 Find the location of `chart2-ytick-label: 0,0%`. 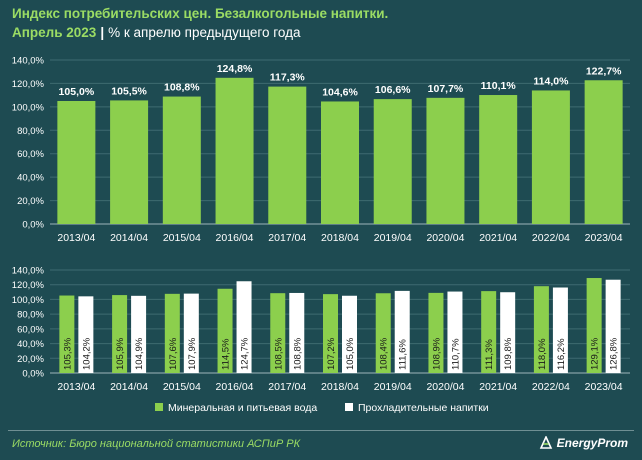

chart2-ytick-label: 0,0% is located at coordinates (33, 374).